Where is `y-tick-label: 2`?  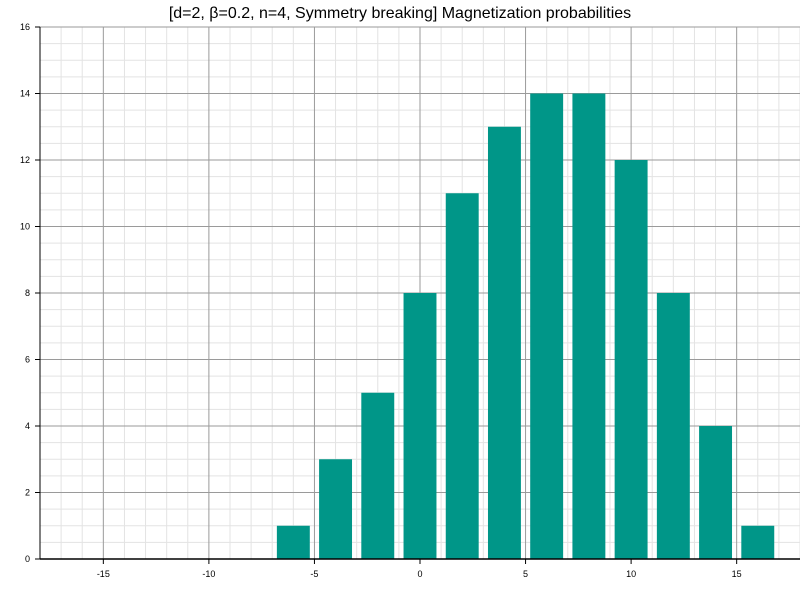
y-tick-label: 2 is located at coordinates (27, 493).